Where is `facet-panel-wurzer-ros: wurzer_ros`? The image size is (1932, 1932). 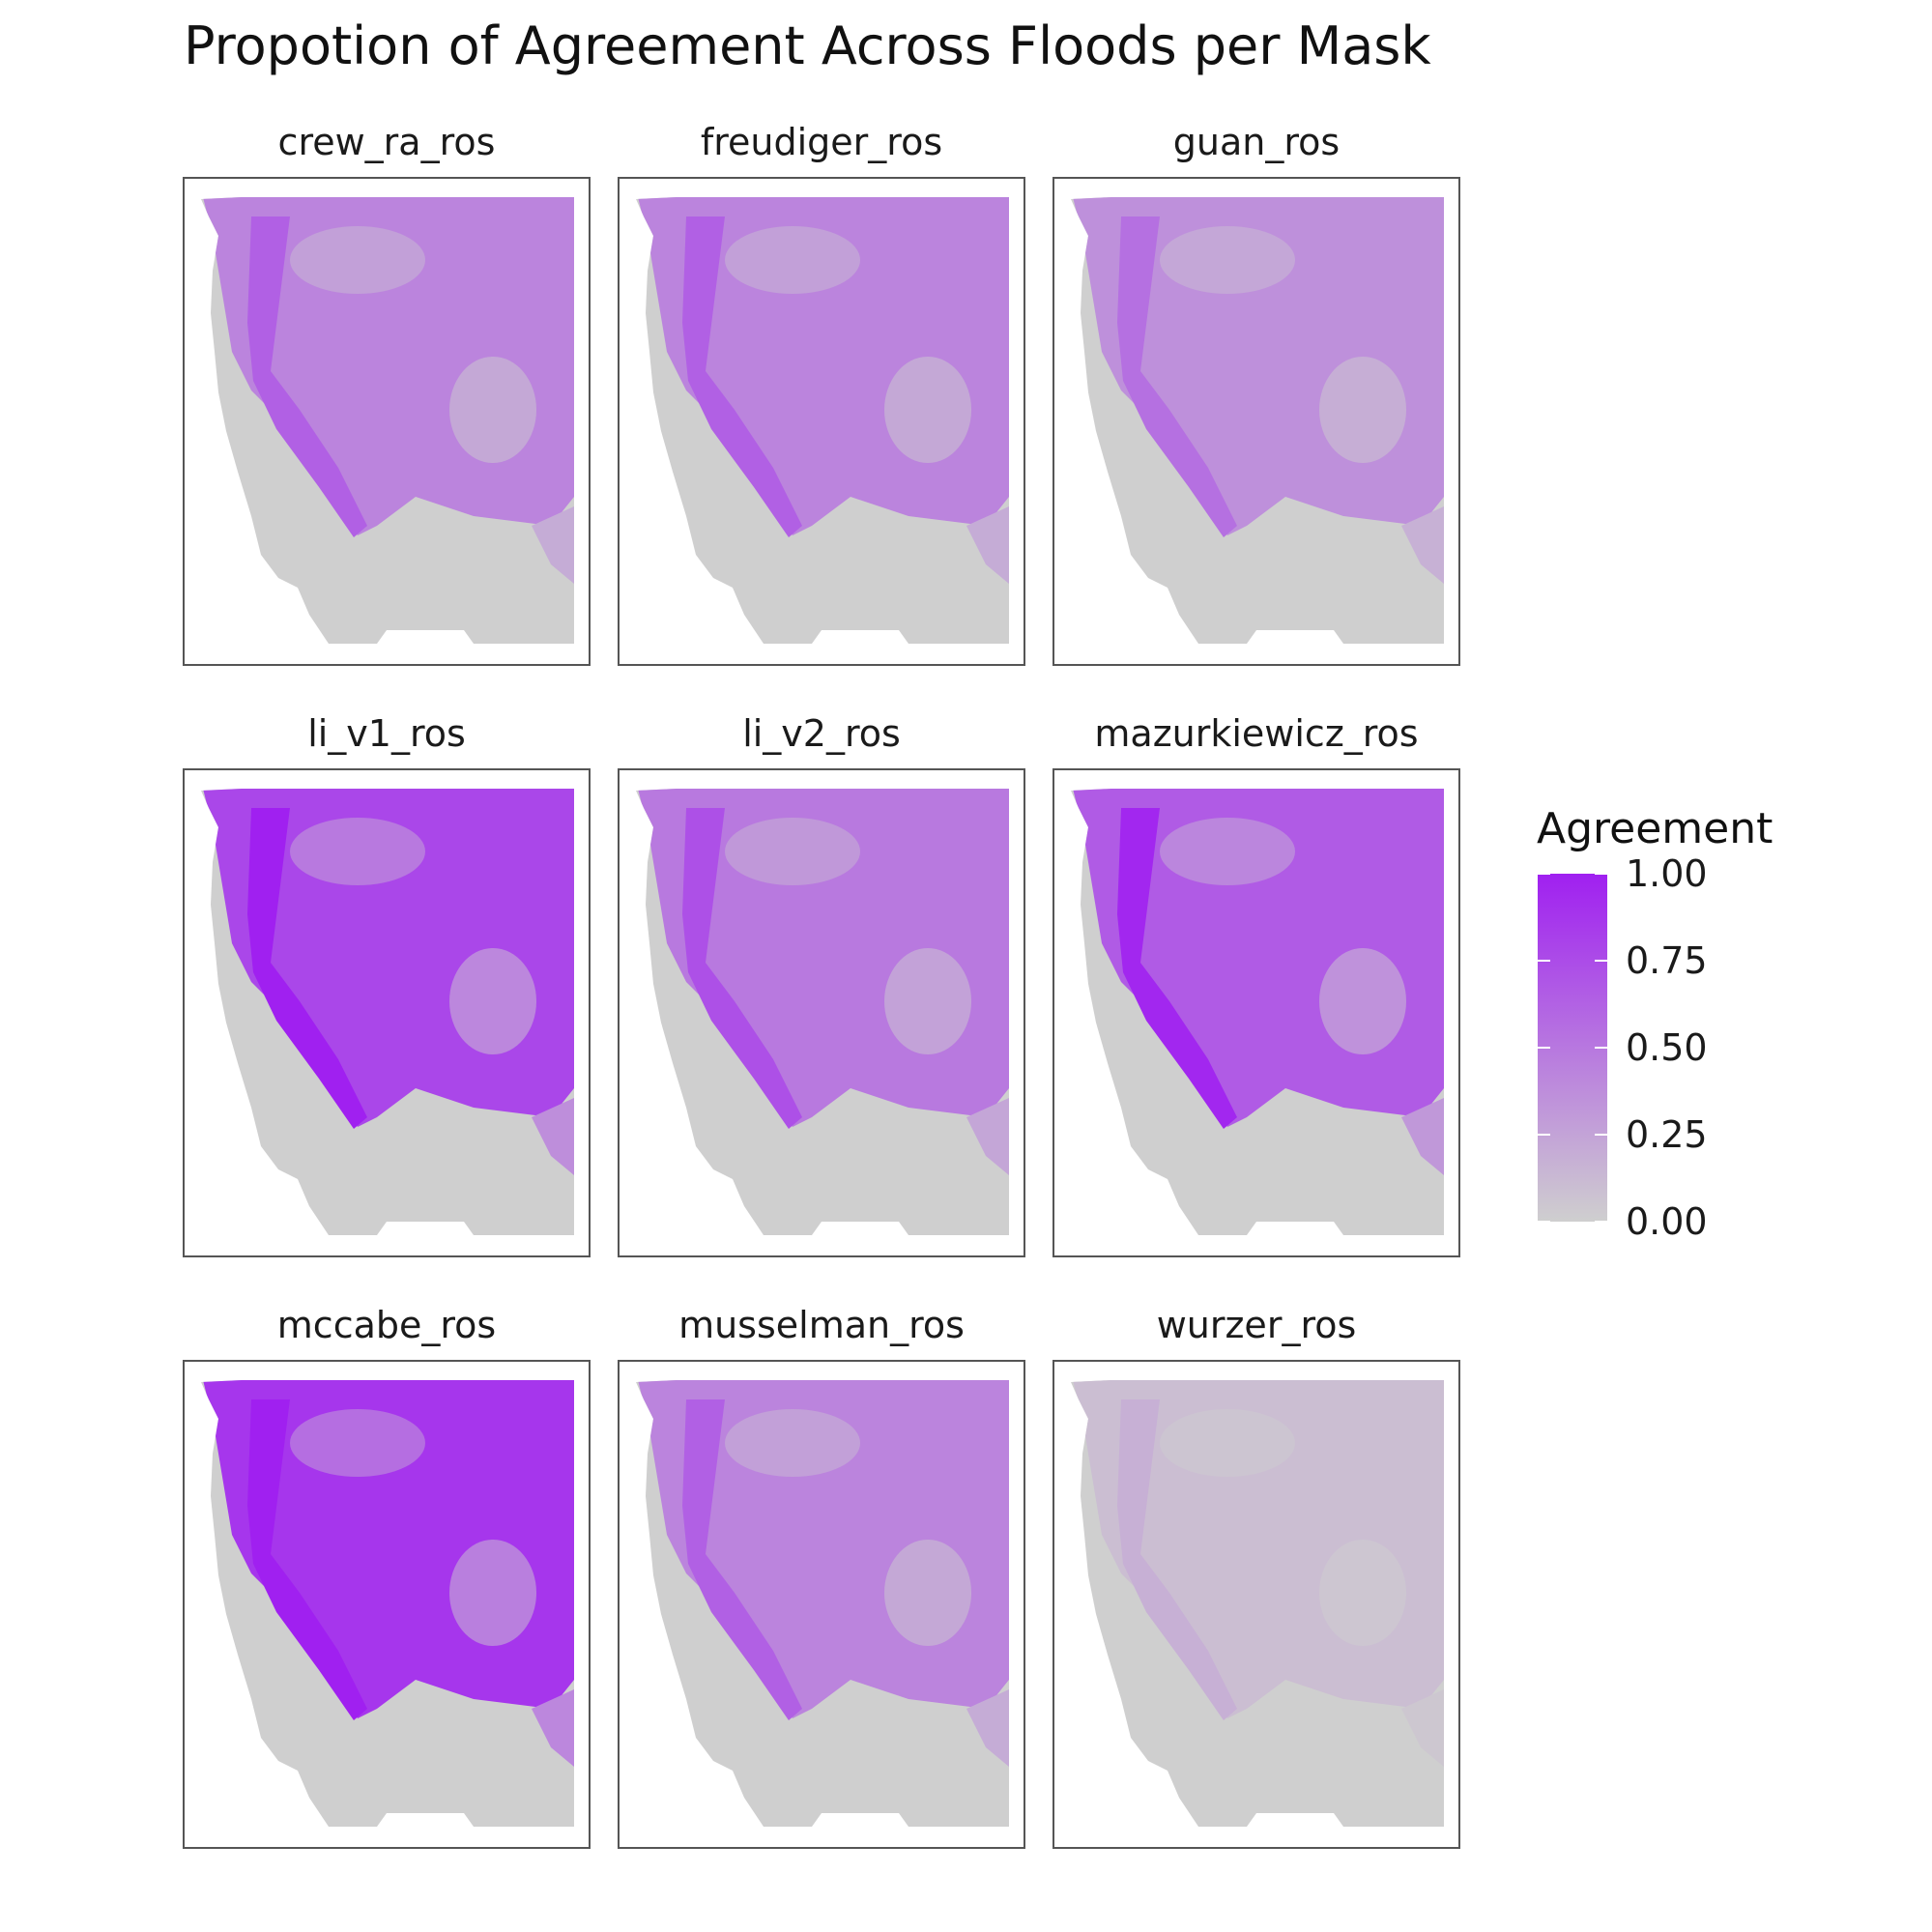 facet-panel-wurzer-ros: wurzer_ros is located at coordinates (1256, 1576).